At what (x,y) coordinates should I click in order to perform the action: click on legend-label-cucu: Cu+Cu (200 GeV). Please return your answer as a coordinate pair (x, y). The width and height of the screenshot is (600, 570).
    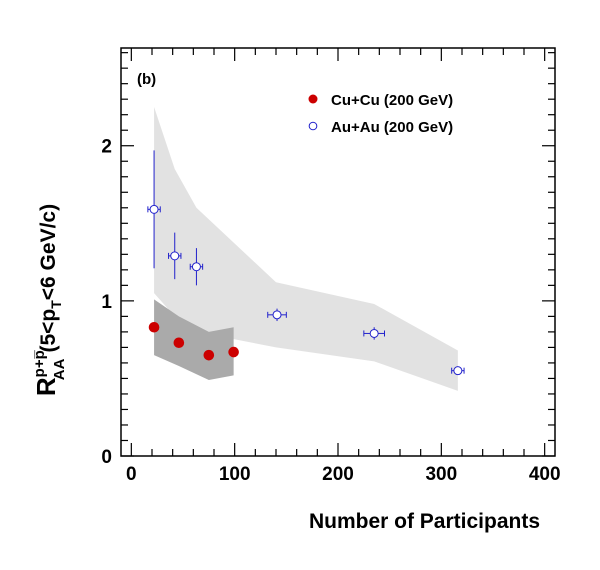
    Looking at the image, I should click on (392, 100).